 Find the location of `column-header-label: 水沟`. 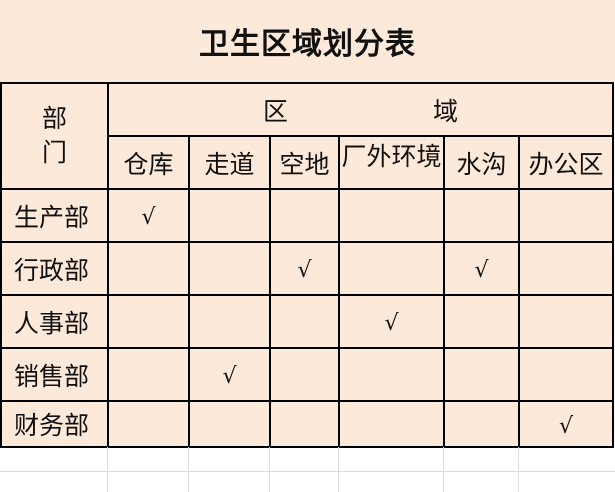

column-header-label: 水沟 is located at coordinates (481, 164).